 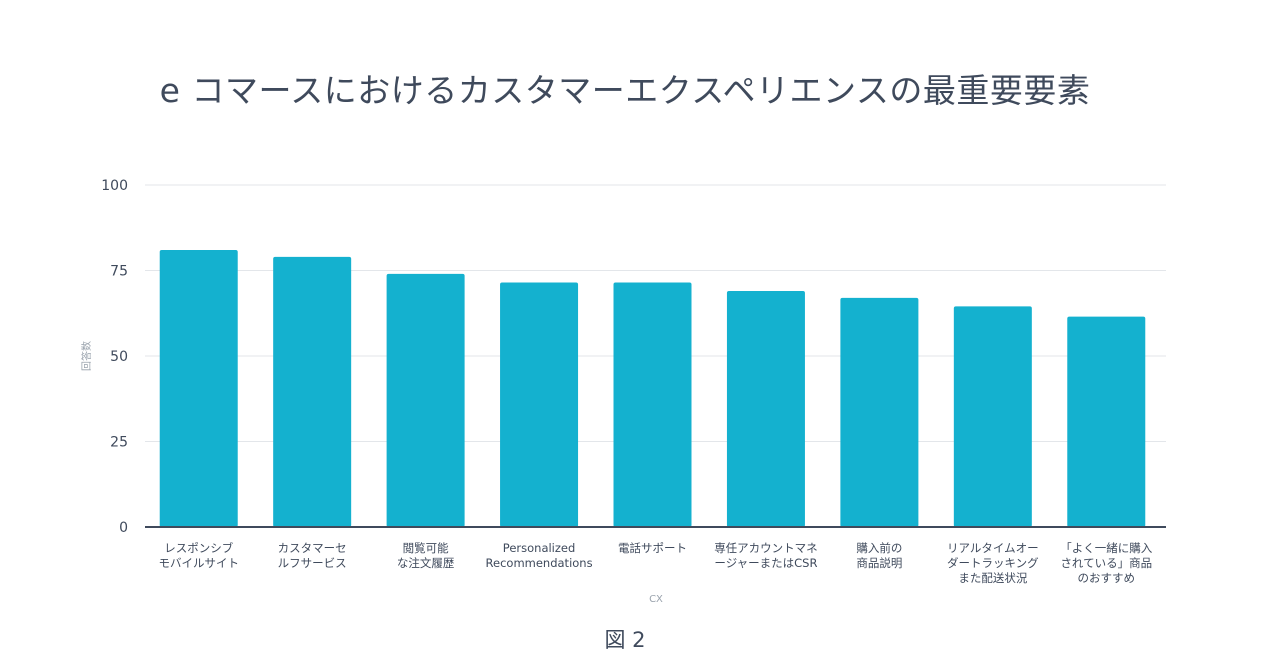 What do you see at coordinates (312, 555) in the screenshot?
I see `x-tick-label: カスタマーセルフサービス` at bounding box center [312, 555].